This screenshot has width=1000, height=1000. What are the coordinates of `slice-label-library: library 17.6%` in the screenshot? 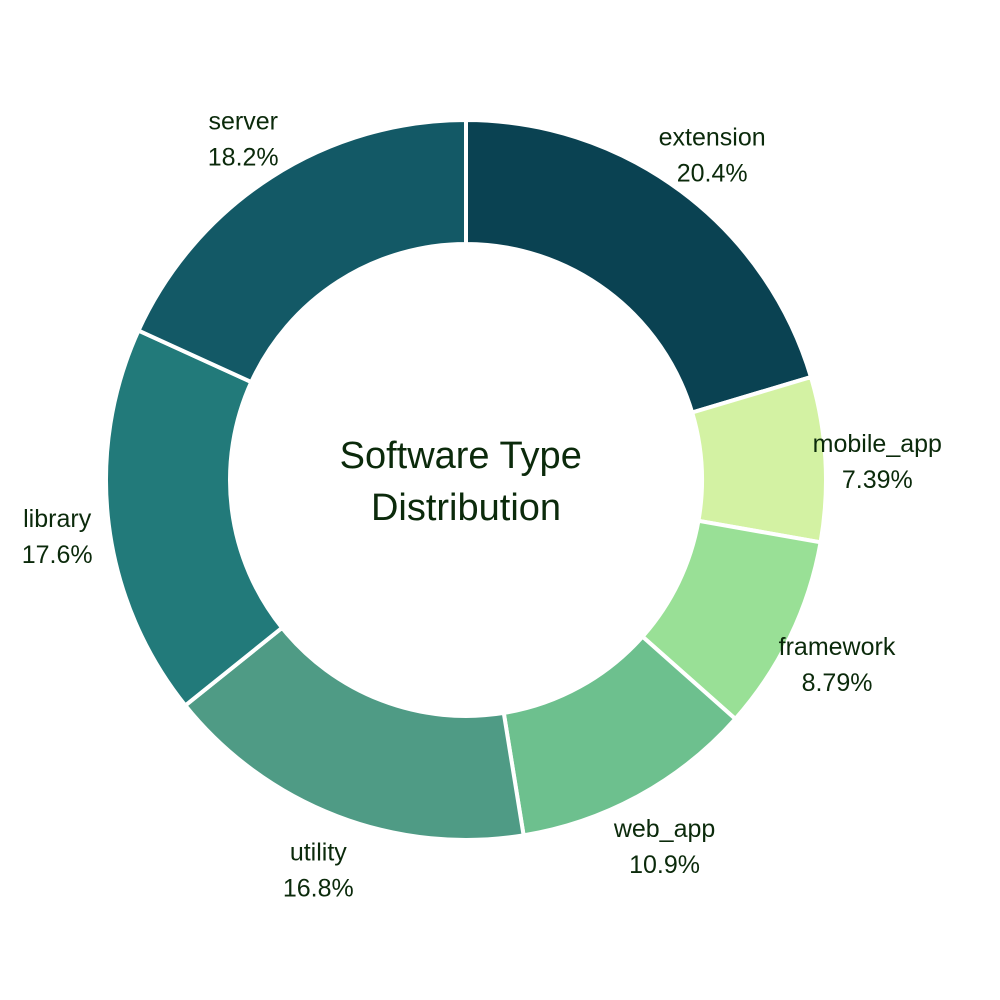 It's located at (57, 537).